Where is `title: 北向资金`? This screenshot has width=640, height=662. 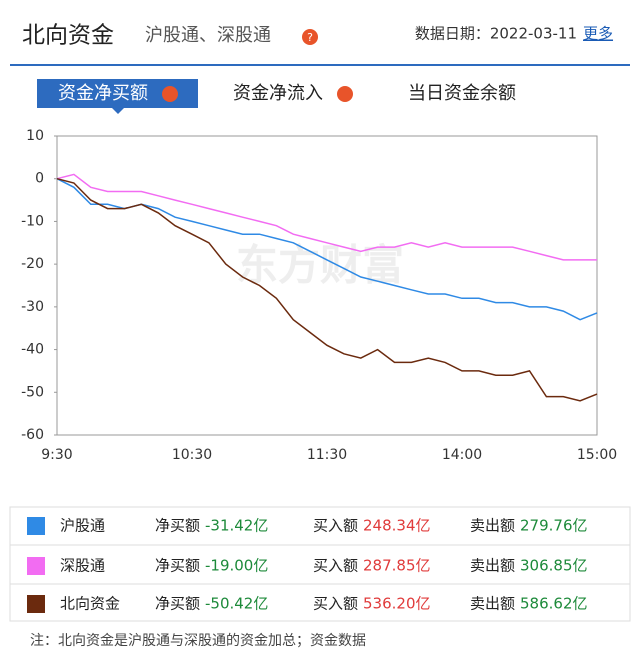 title: 北向资金 is located at coordinates (68, 36).